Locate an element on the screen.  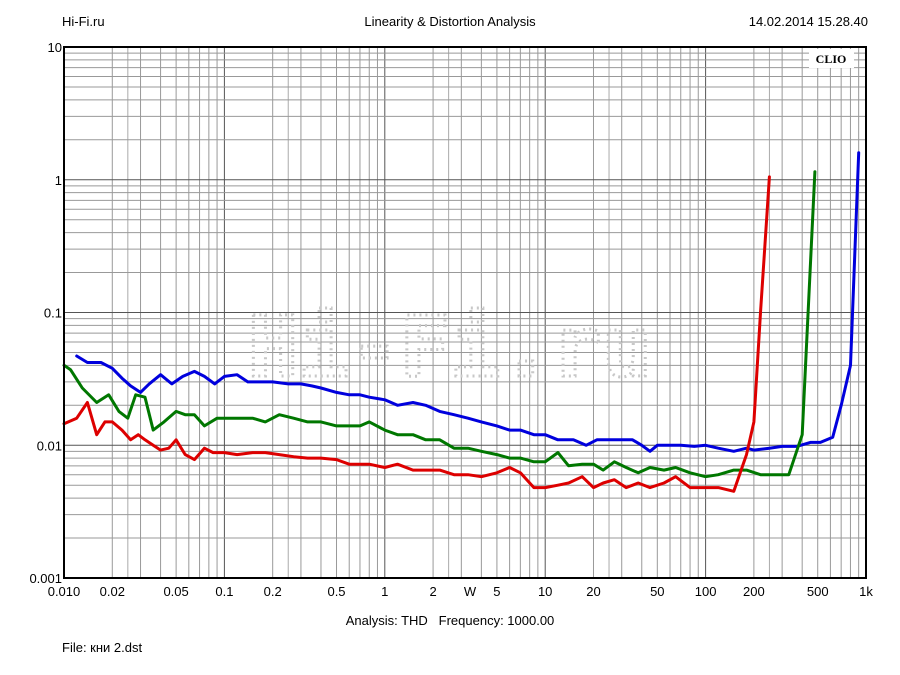
y-tick-label: 1 is located at coordinates (58, 180).